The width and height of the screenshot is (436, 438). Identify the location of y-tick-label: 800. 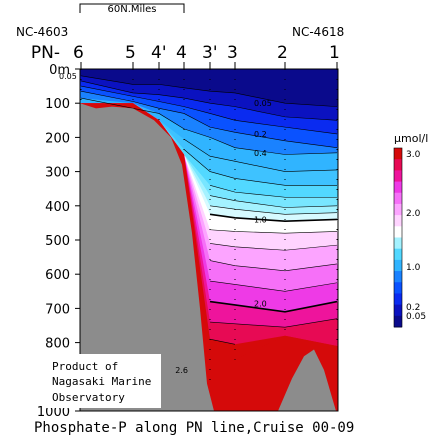
(57, 344).